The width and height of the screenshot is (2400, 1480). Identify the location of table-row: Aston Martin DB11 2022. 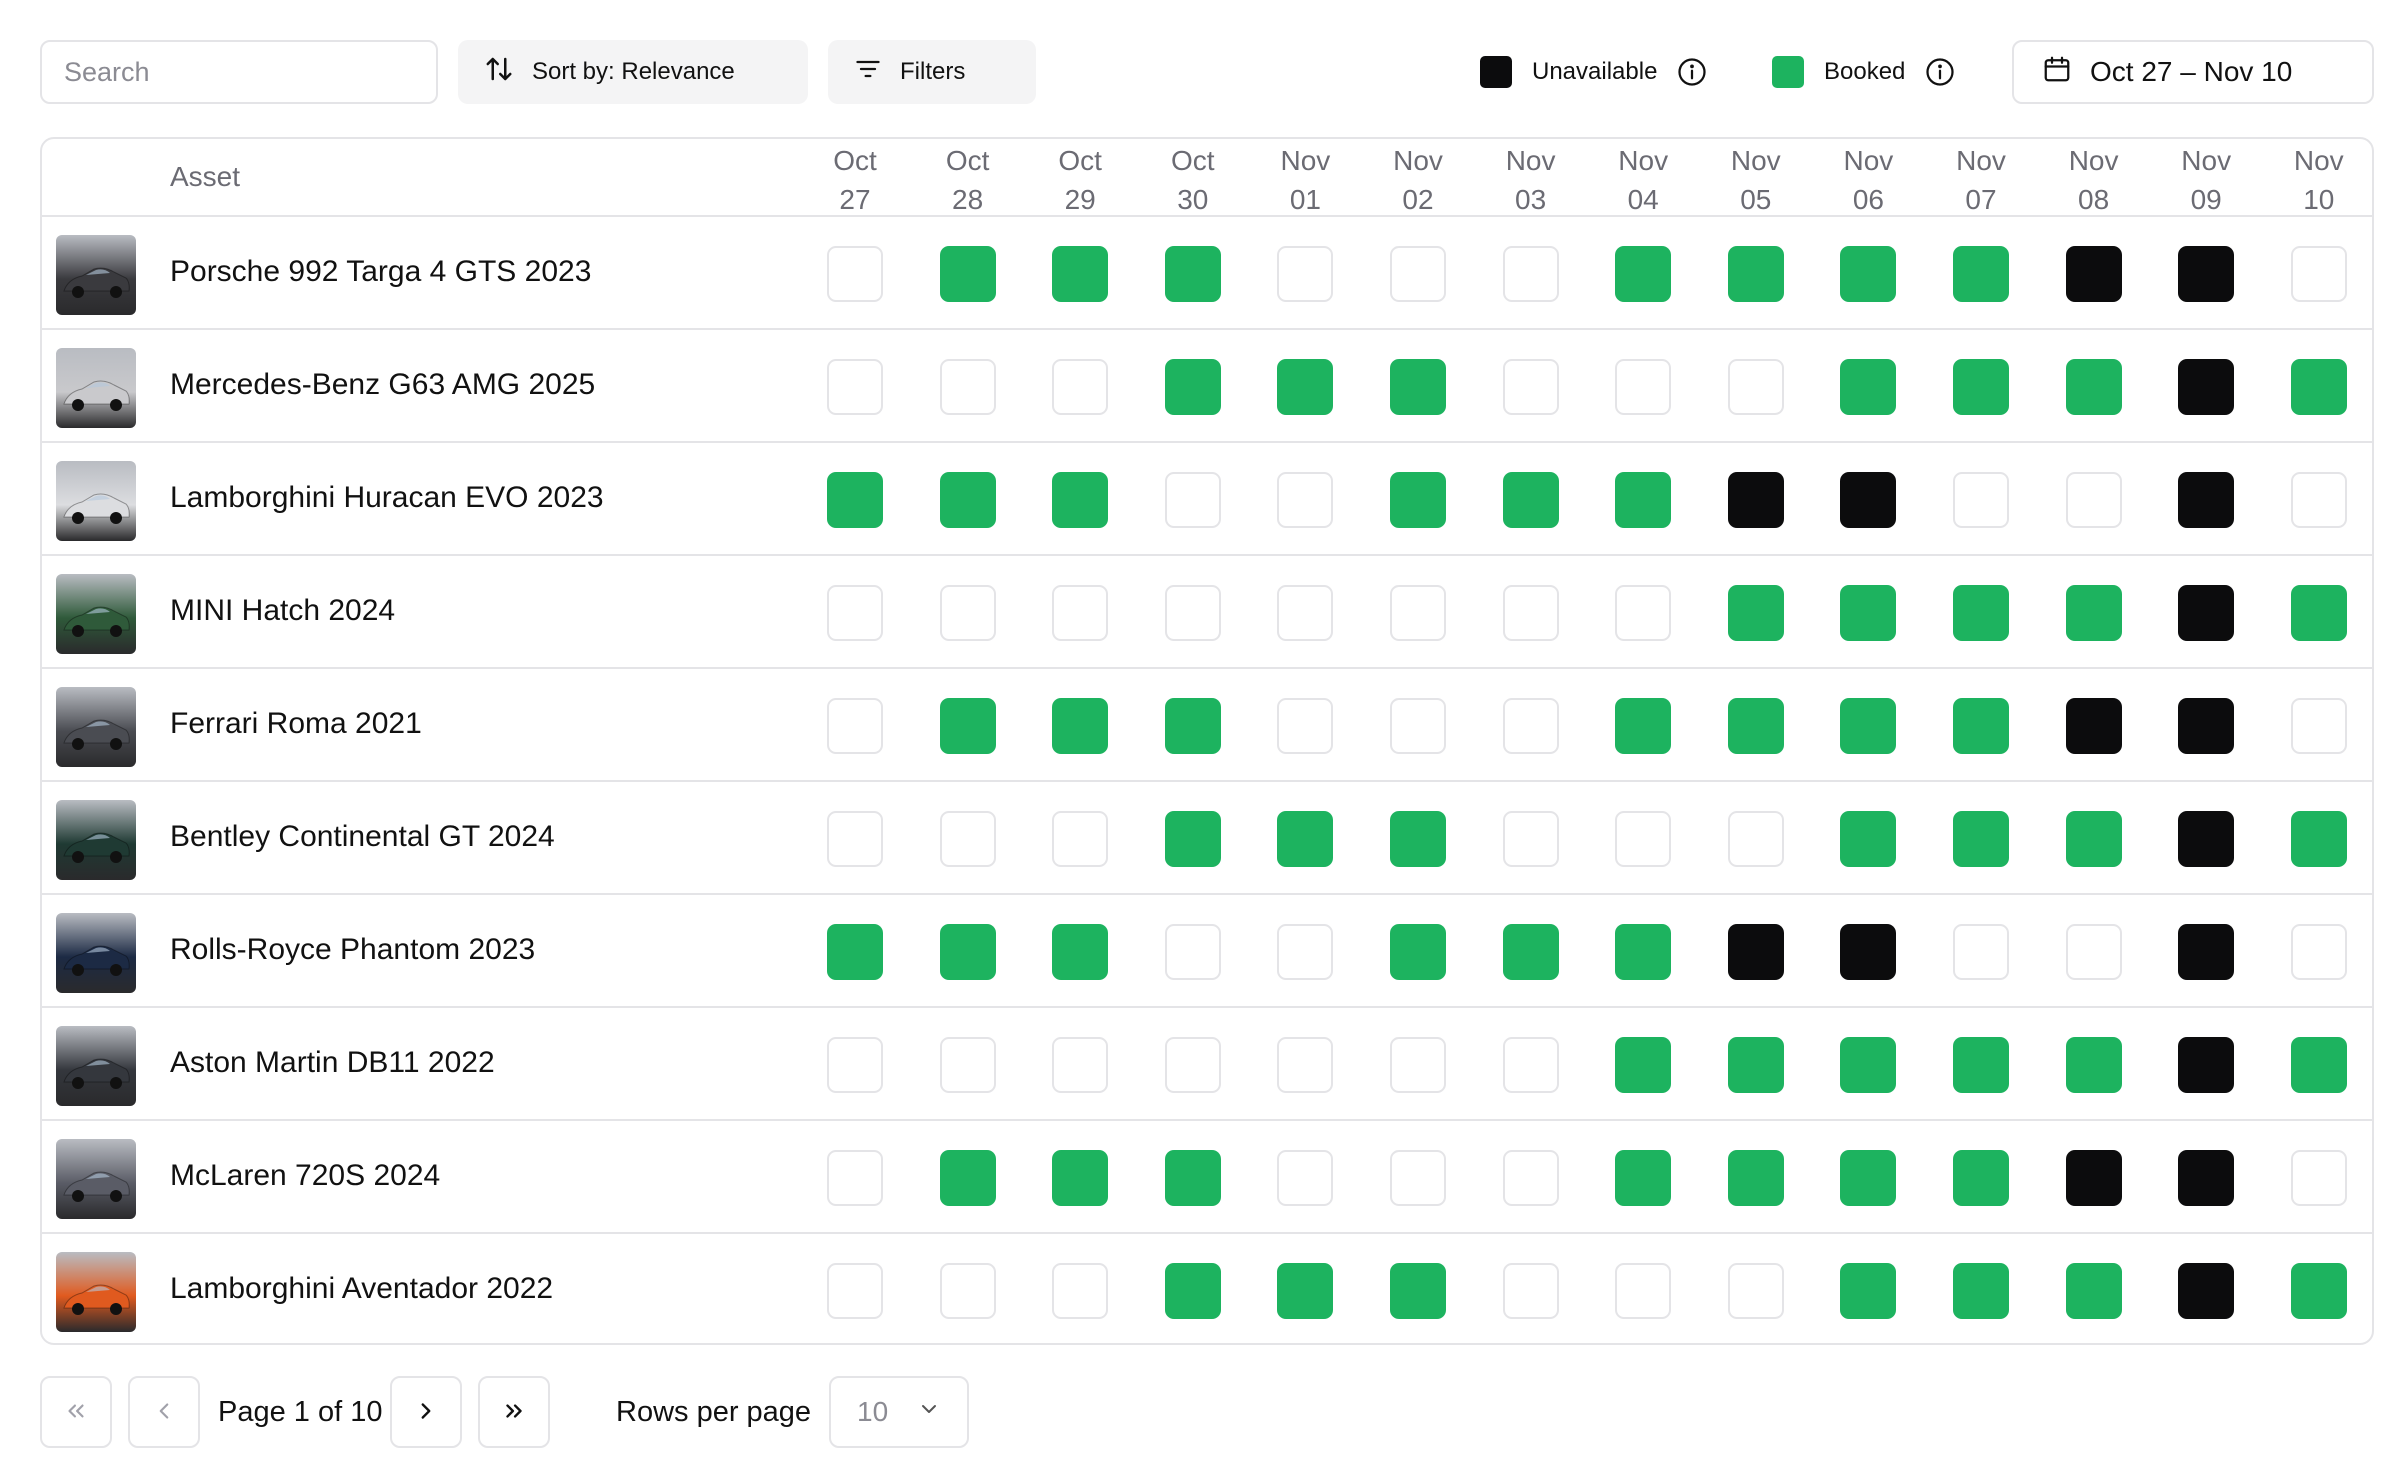
(1207, 1064).